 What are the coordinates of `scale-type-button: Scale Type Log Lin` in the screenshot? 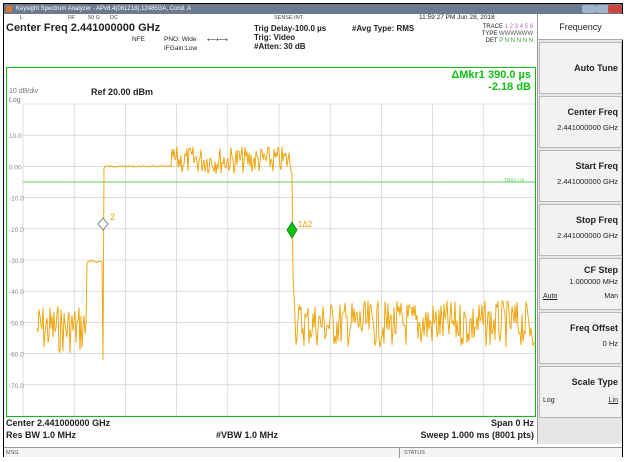 It's located at (580, 392).